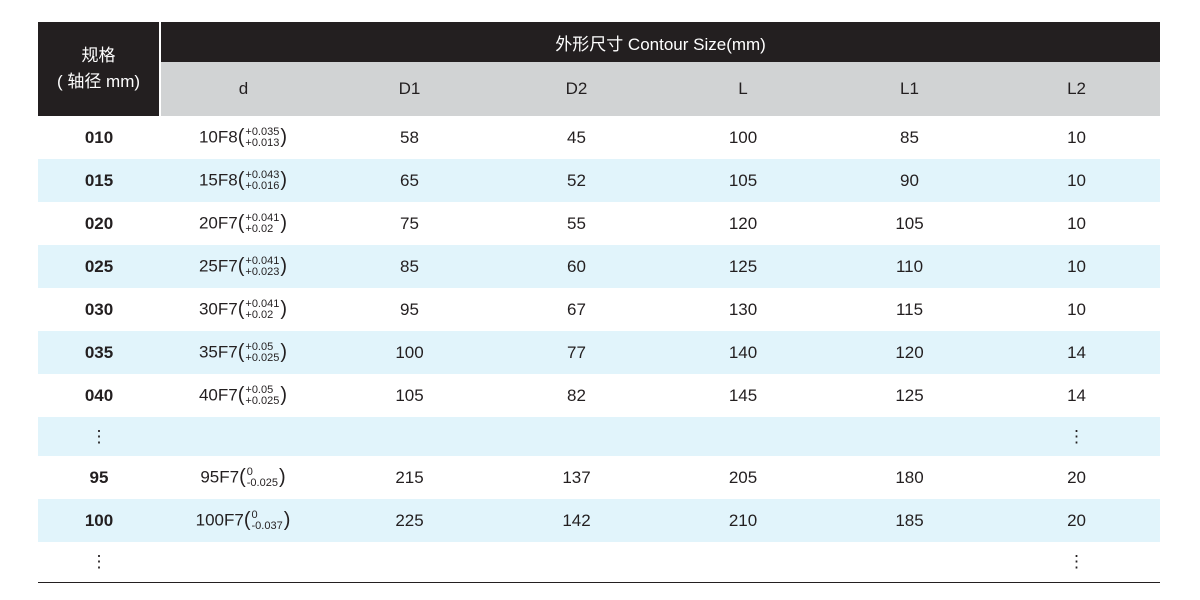 The image size is (1200, 600). What do you see at coordinates (99, 266) in the screenshot?
I see `spec-cell: 025` at bounding box center [99, 266].